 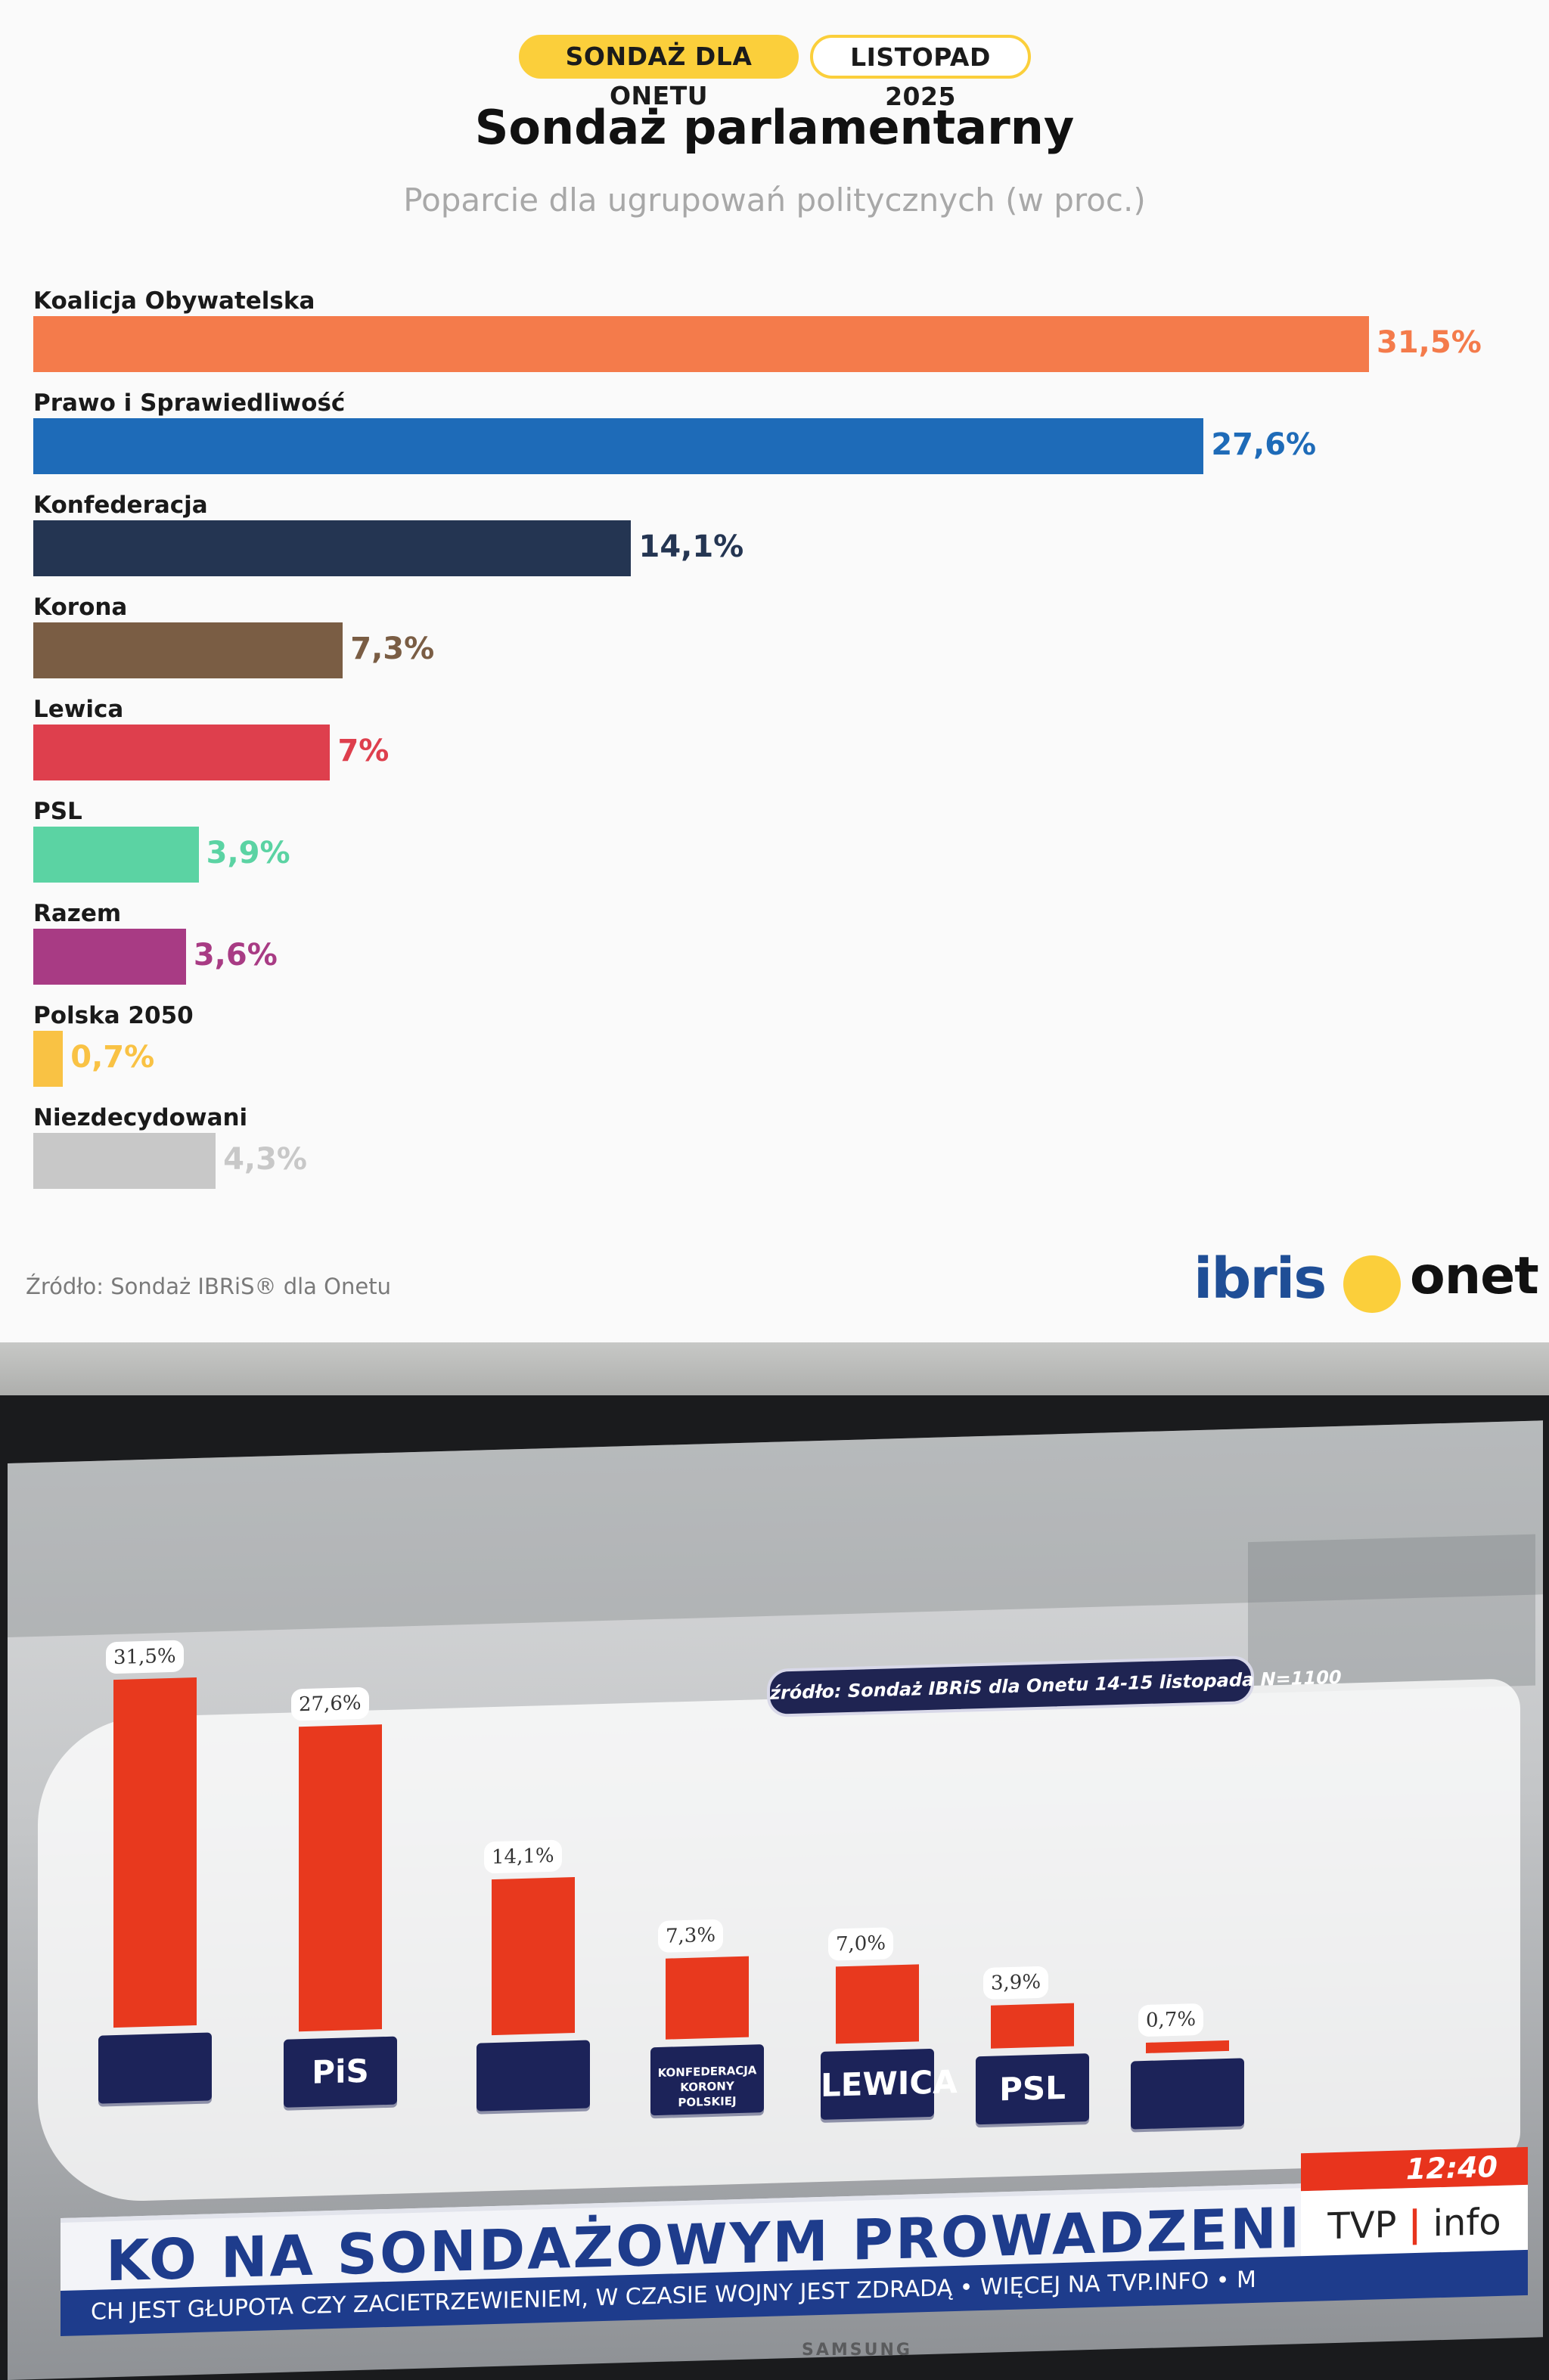 What do you see at coordinates (1372, 1284) in the screenshot?
I see `onet-logo-circle-icon` at bounding box center [1372, 1284].